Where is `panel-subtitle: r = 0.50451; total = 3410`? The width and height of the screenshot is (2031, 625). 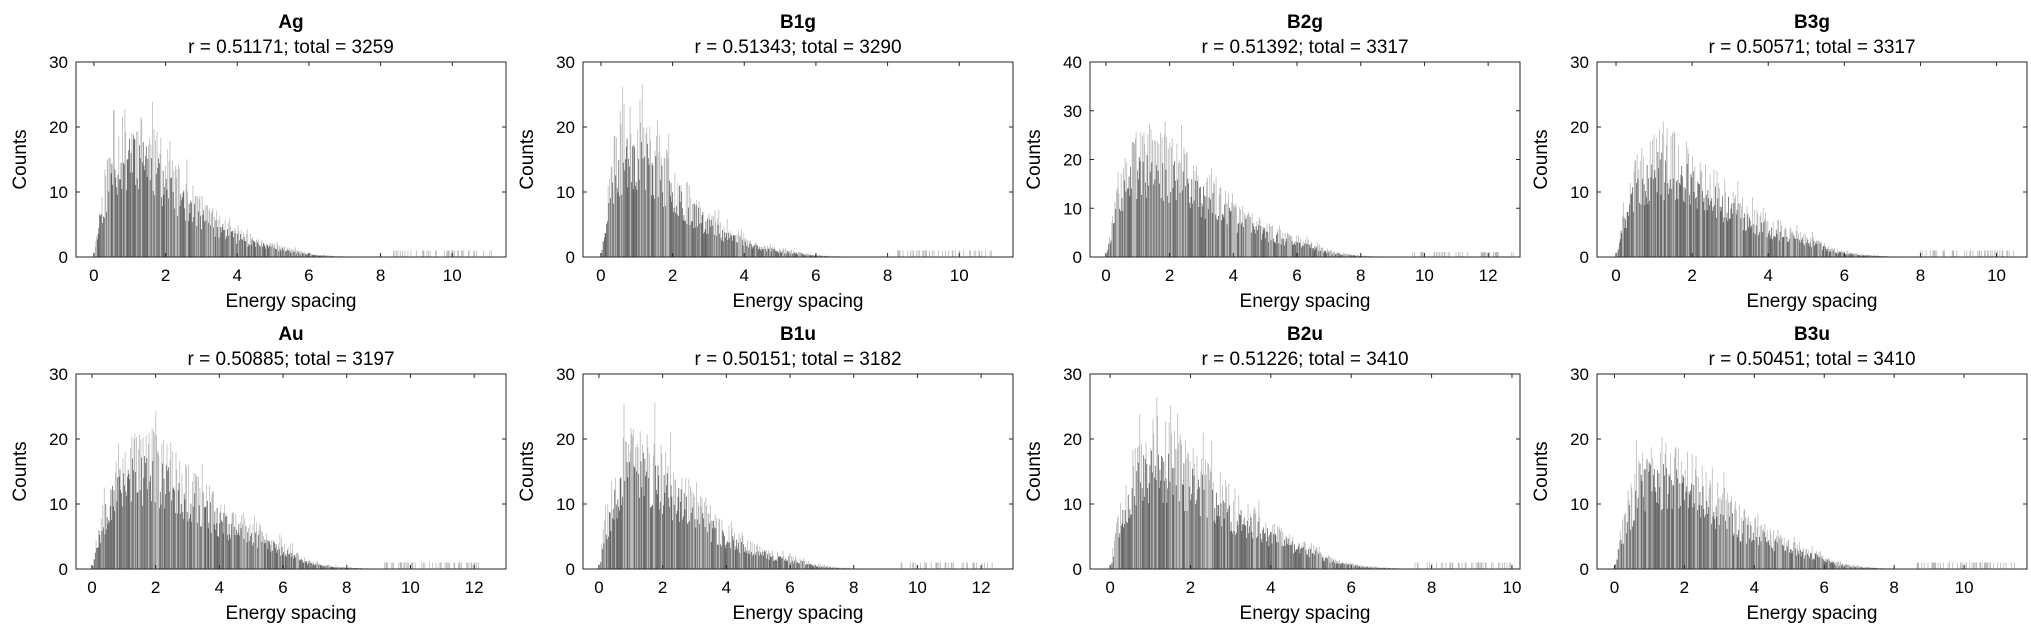 panel-subtitle: r = 0.50451; total = 3410 is located at coordinates (1811, 359).